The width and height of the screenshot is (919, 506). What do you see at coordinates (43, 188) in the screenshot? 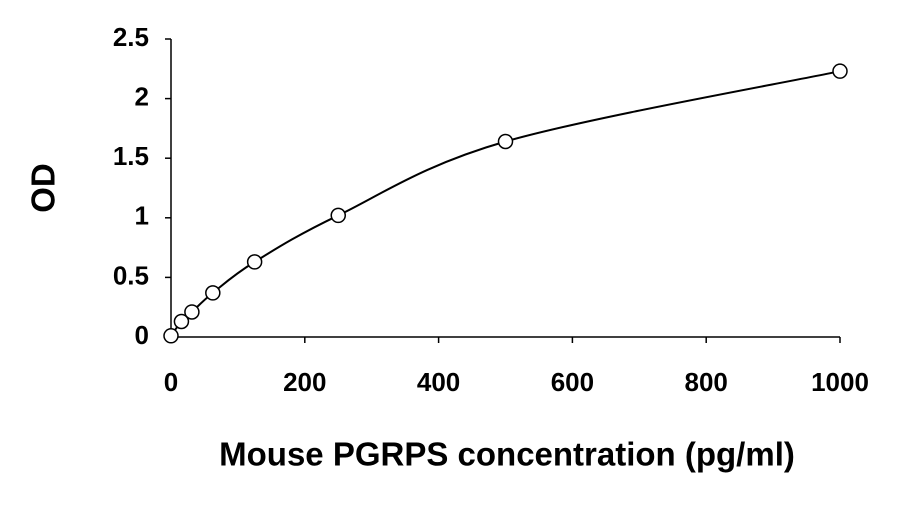
I see `y-axis-title: OD` at bounding box center [43, 188].